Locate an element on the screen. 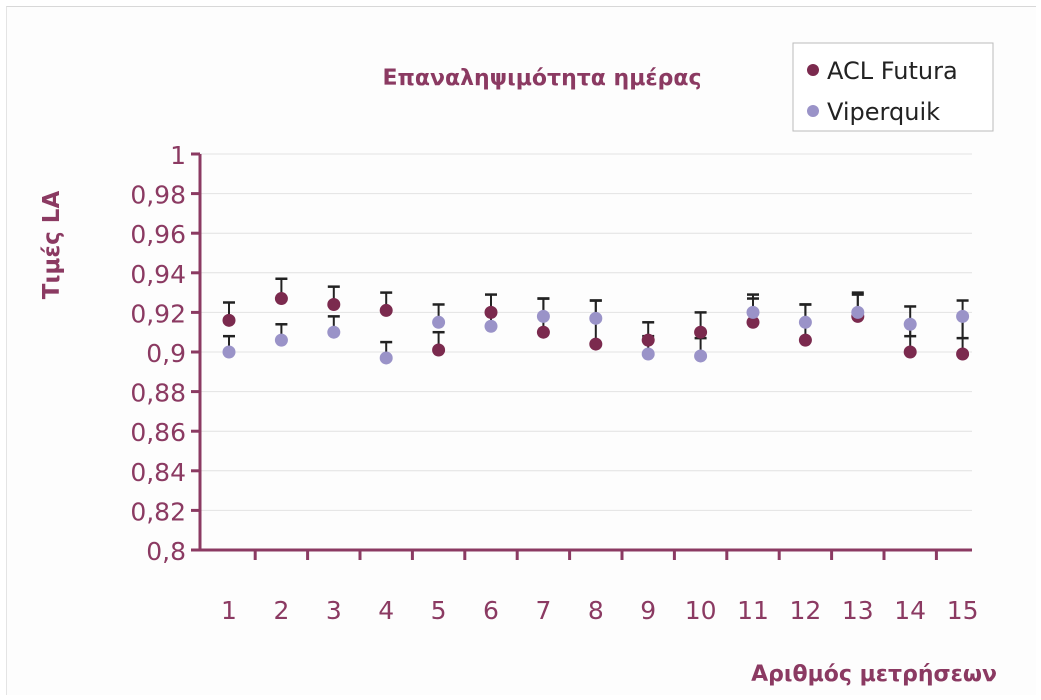 This screenshot has height=700, width=1041. x-tick-label: 11 is located at coordinates (753, 610).